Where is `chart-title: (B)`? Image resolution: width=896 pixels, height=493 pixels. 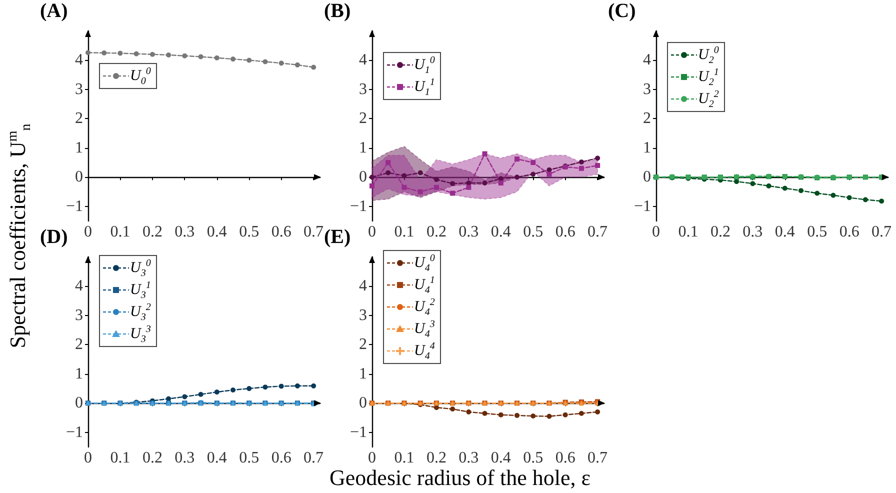 chart-title: (B) is located at coordinates (337, 11).